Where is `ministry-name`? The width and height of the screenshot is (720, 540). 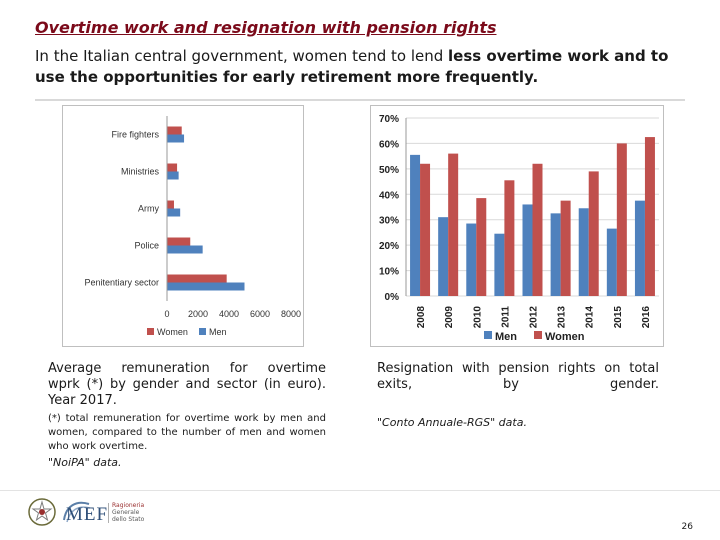 ministry-name is located at coordinates (108, 513).